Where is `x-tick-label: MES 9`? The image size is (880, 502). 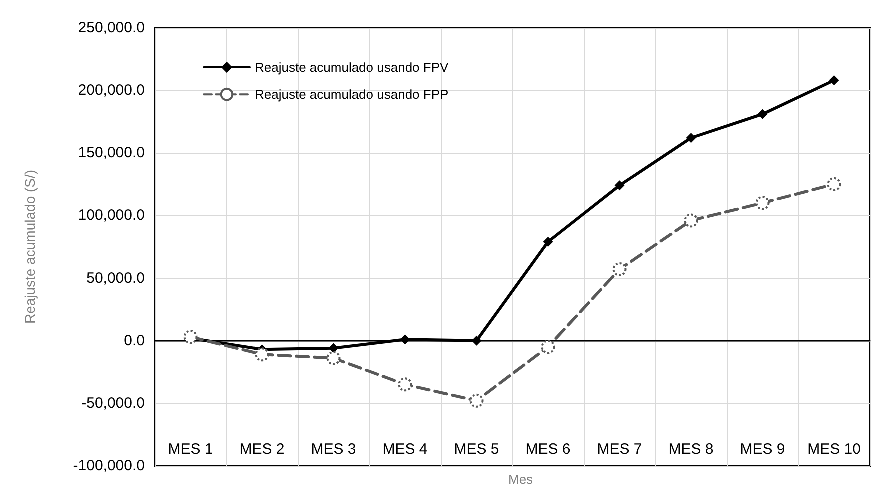 x-tick-label: MES 9 is located at coordinates (763, 449).